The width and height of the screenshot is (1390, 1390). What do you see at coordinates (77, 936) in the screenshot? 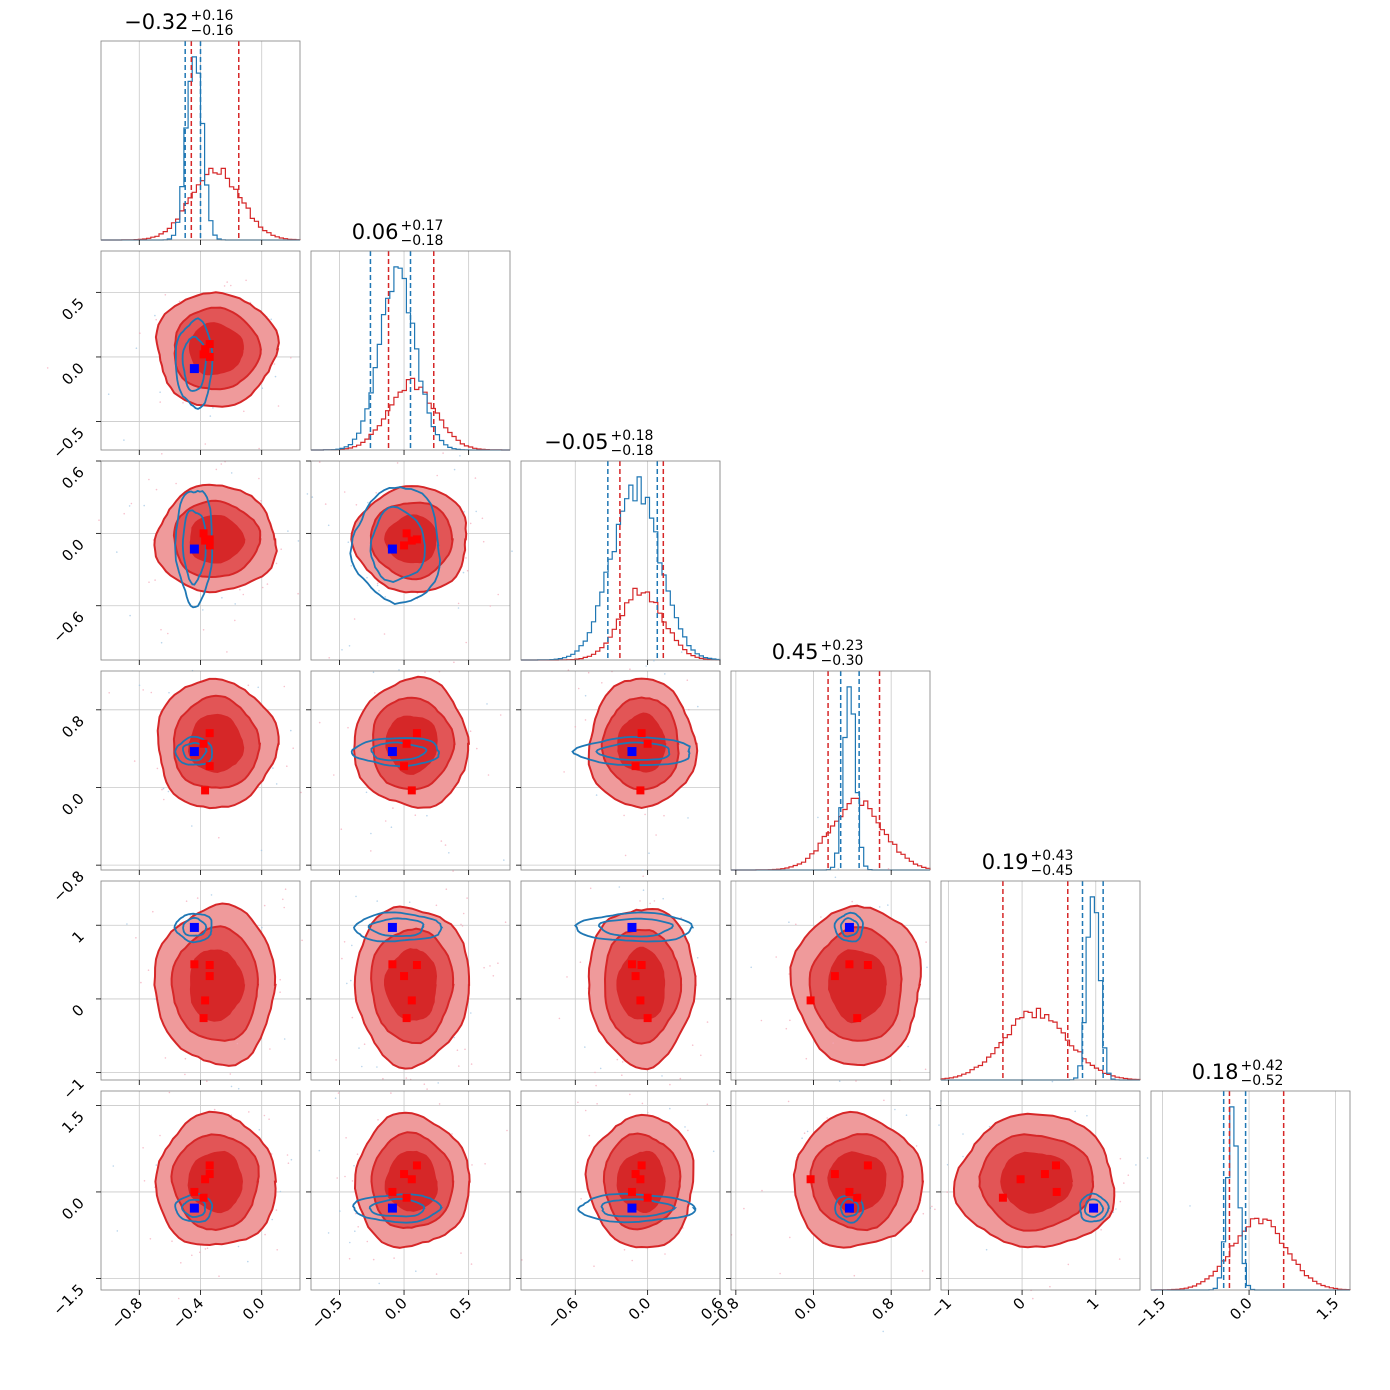
I see `y-tick-label: 1` at bounding box center [77, 936].